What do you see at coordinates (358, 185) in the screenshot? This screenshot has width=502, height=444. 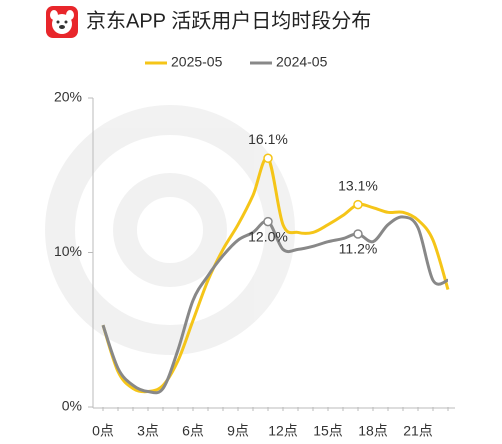 I see `data-label: 13.1%` at bounding box center [358, 185].